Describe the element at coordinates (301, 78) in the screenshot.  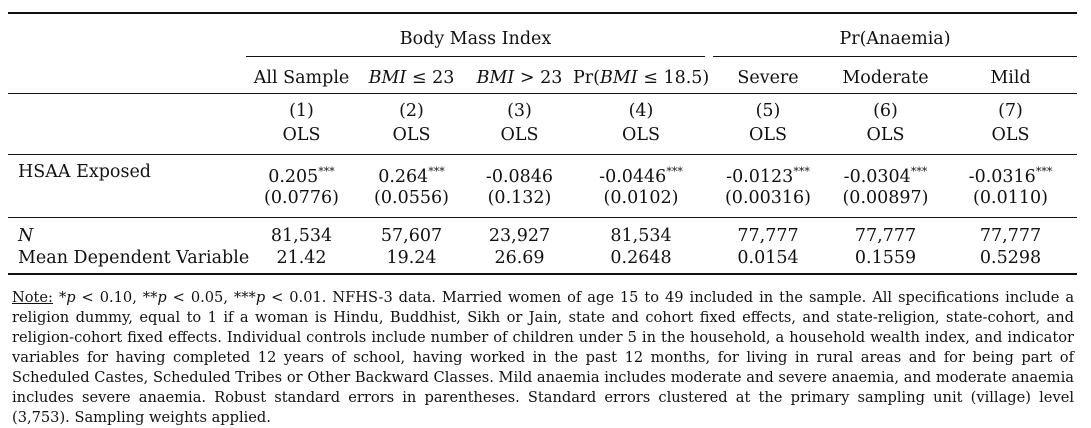
I see `subhead-all-sample: All Sample` at that location.